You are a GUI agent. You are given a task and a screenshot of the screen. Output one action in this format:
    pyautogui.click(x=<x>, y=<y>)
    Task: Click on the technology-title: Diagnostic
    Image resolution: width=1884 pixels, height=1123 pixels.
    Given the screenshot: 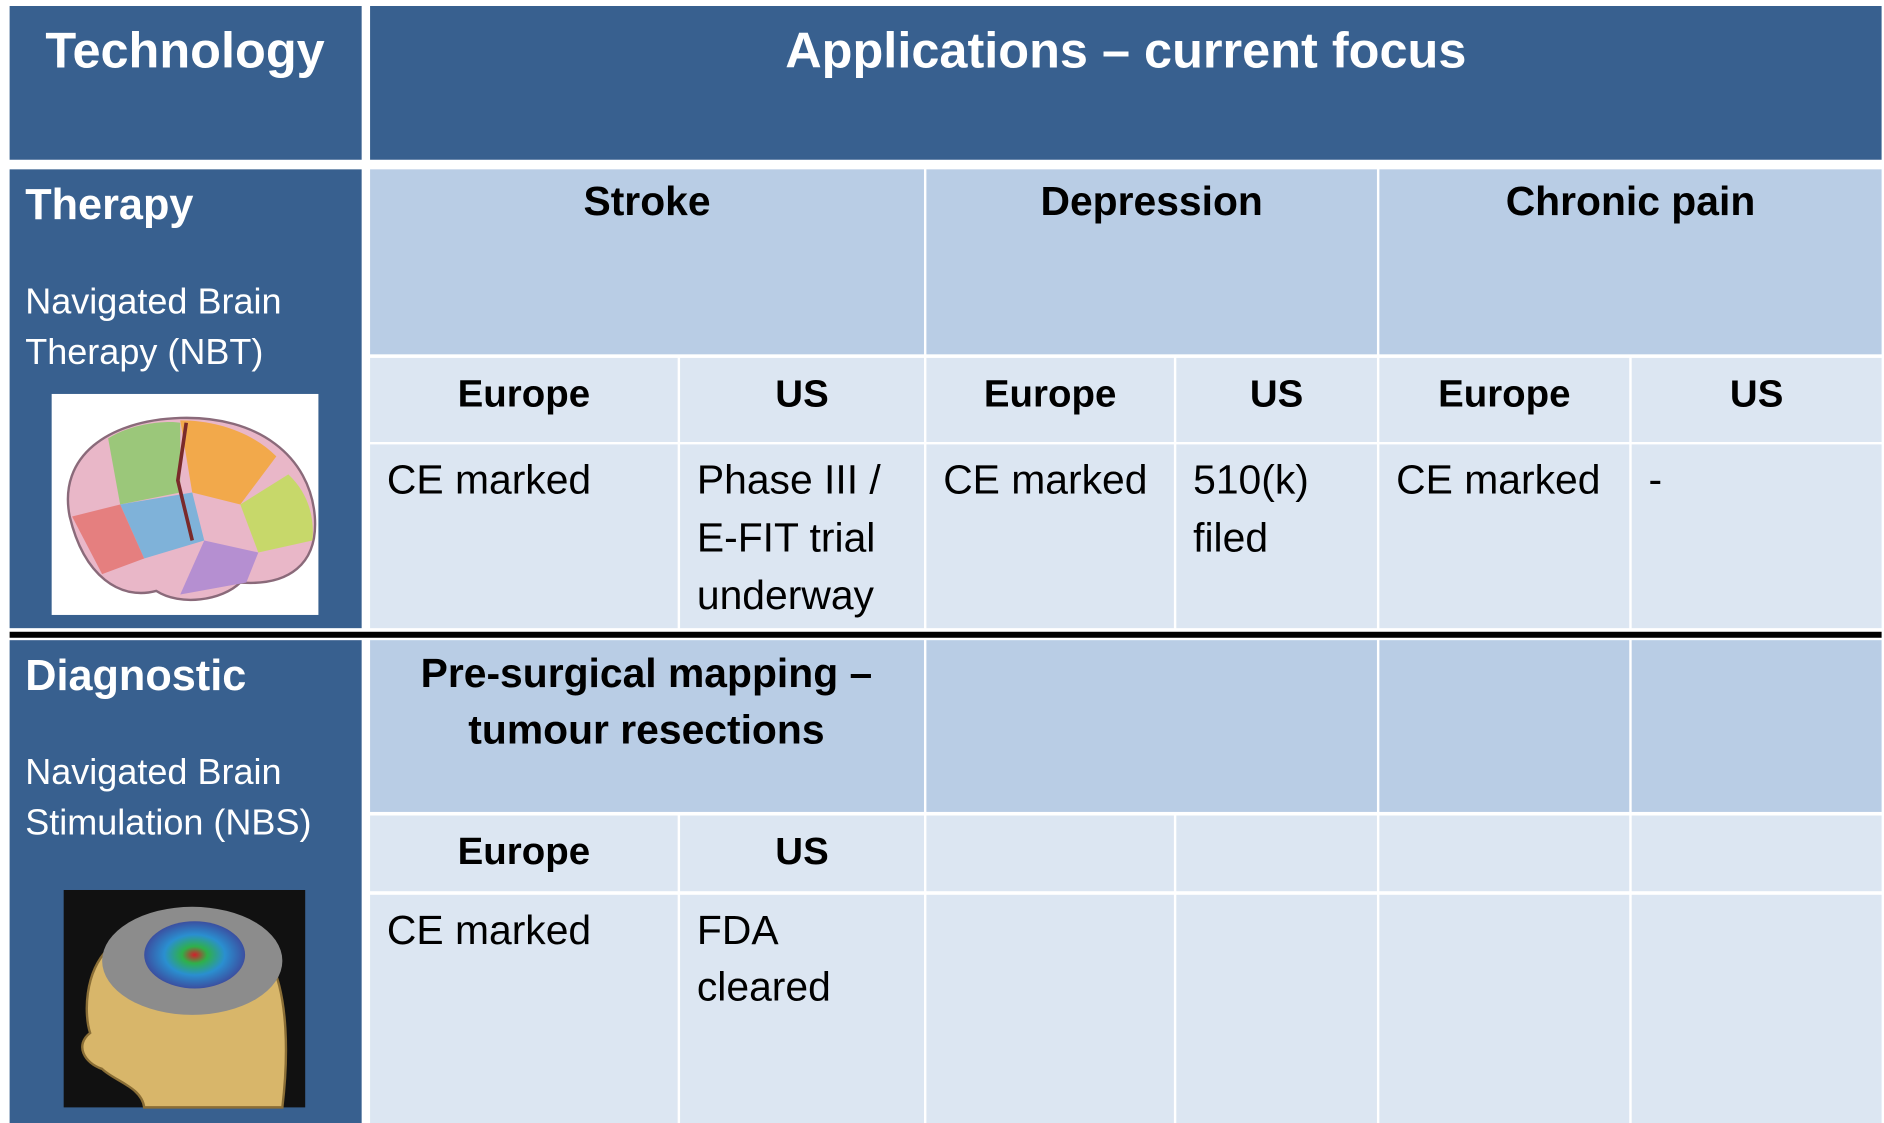 What is the action you would take?
    pyautogui.click(x=135, y=676)
    